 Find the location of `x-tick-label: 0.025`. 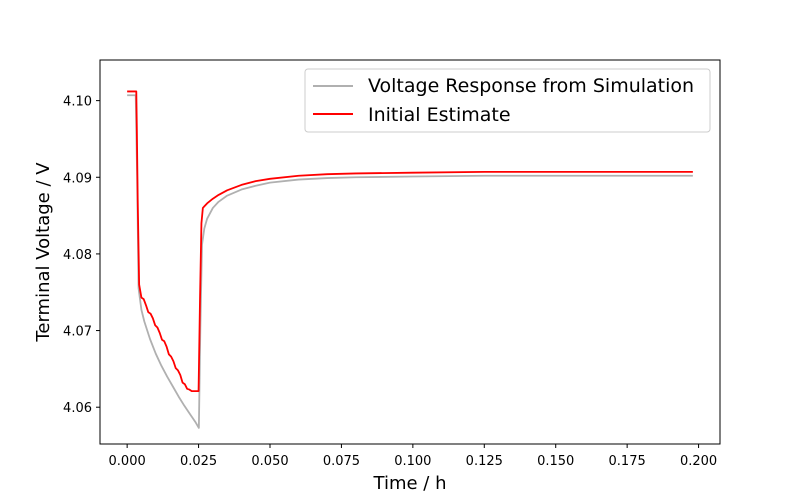

x-tick-label: 0.025 is located at coordinates (198, 461).